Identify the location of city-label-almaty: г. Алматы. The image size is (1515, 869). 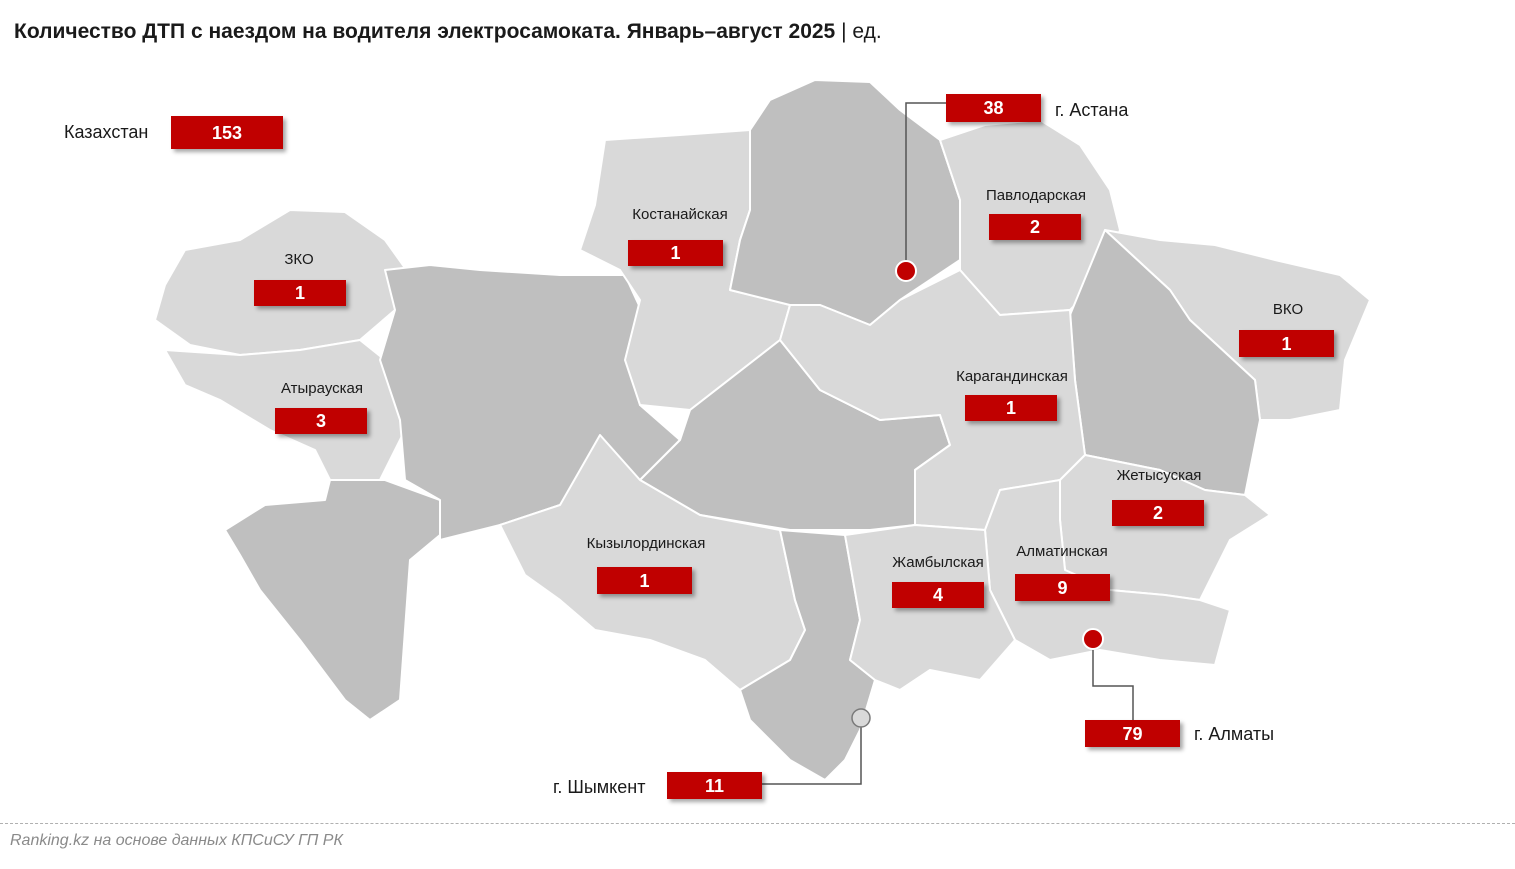
(1234, 734).